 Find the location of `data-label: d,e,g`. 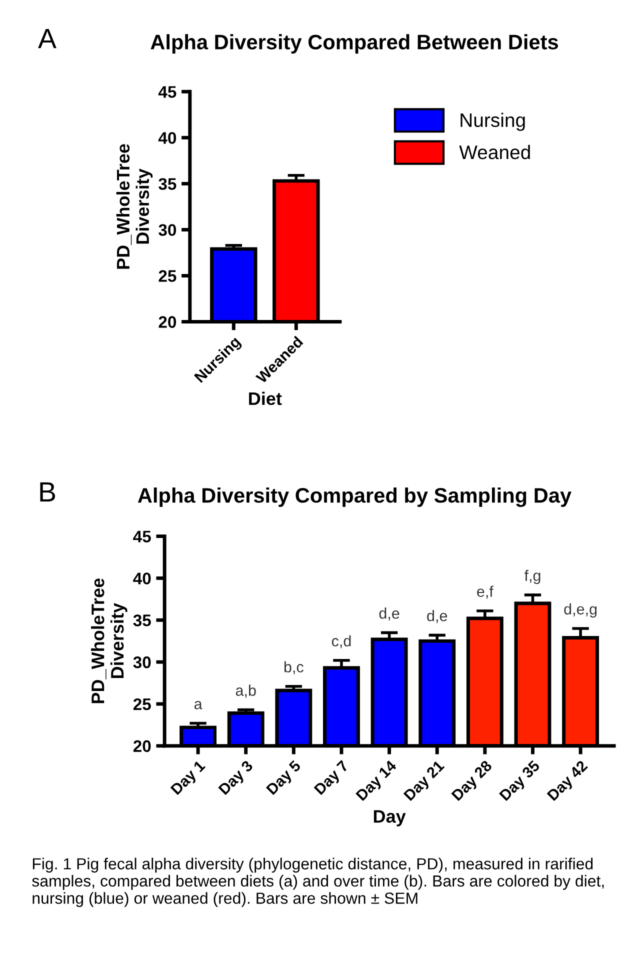

data-label: d,e,g is located at coordinates (580, 610).